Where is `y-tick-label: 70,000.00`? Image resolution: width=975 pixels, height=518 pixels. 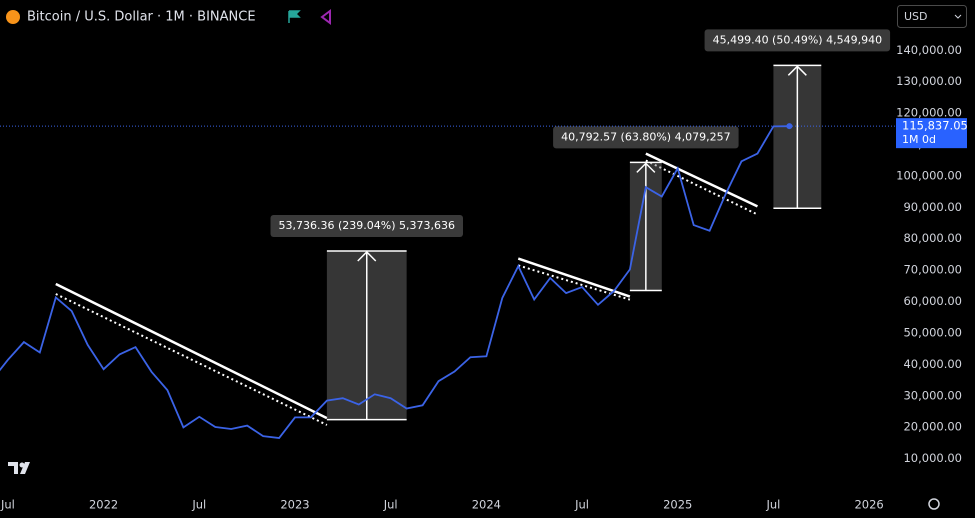 y-tick-label: 70,000.00 is located at coordinates (932, 270).